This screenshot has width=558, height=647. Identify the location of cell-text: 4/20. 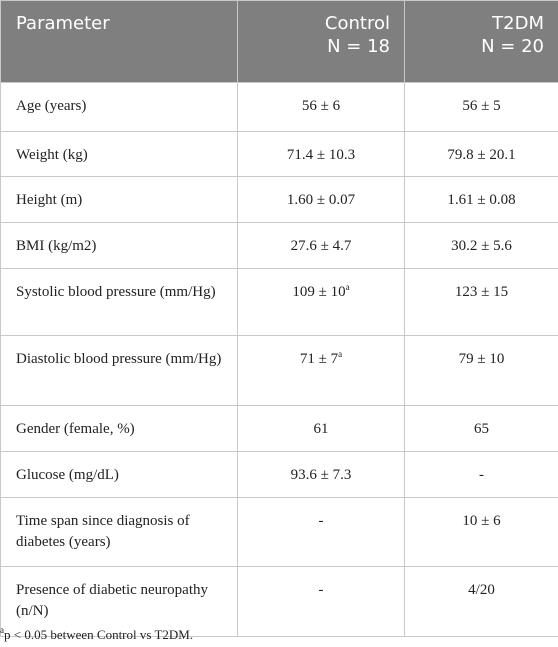
(481, 590).